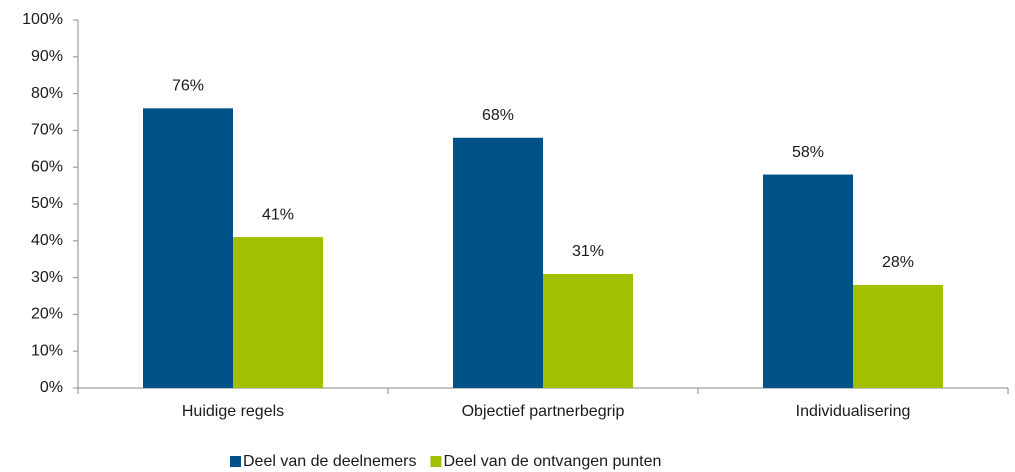  I want to click on legend-label: Deel van de ontvangen punten, so click(552, 461).